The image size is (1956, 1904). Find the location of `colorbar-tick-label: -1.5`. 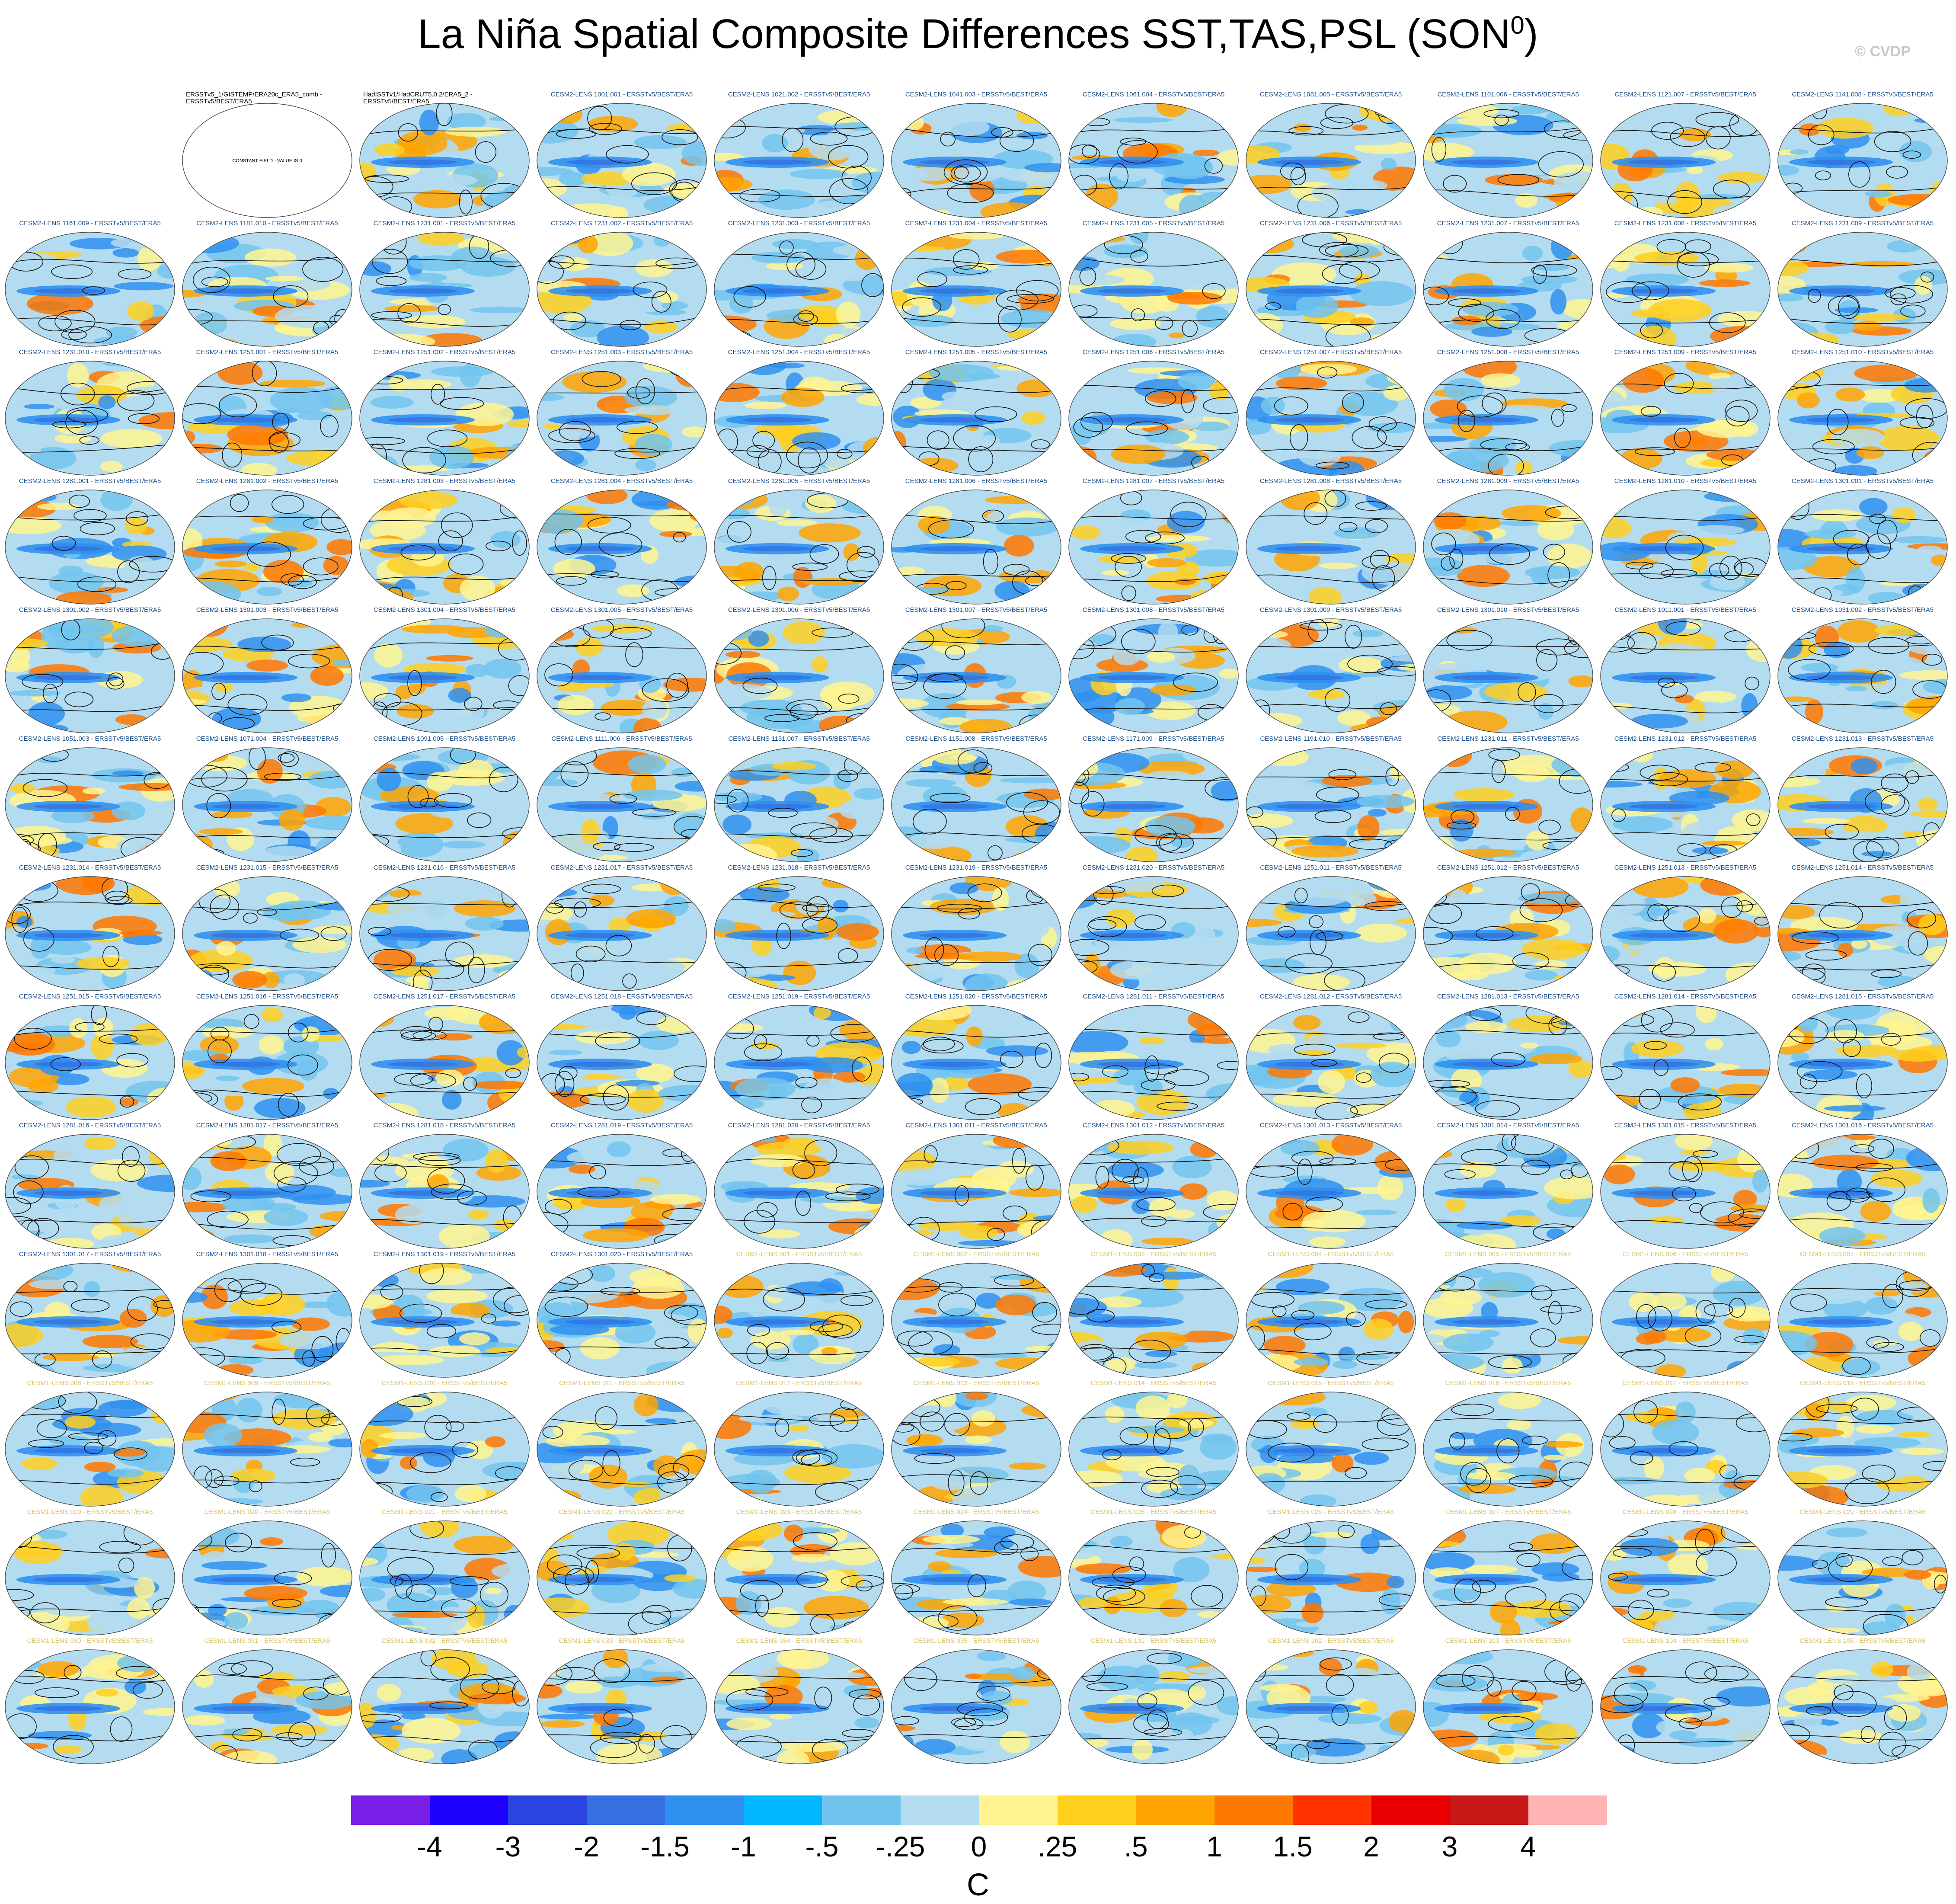

colorbar-tick-label: -1.5 is located at coordinates (665, 1846).